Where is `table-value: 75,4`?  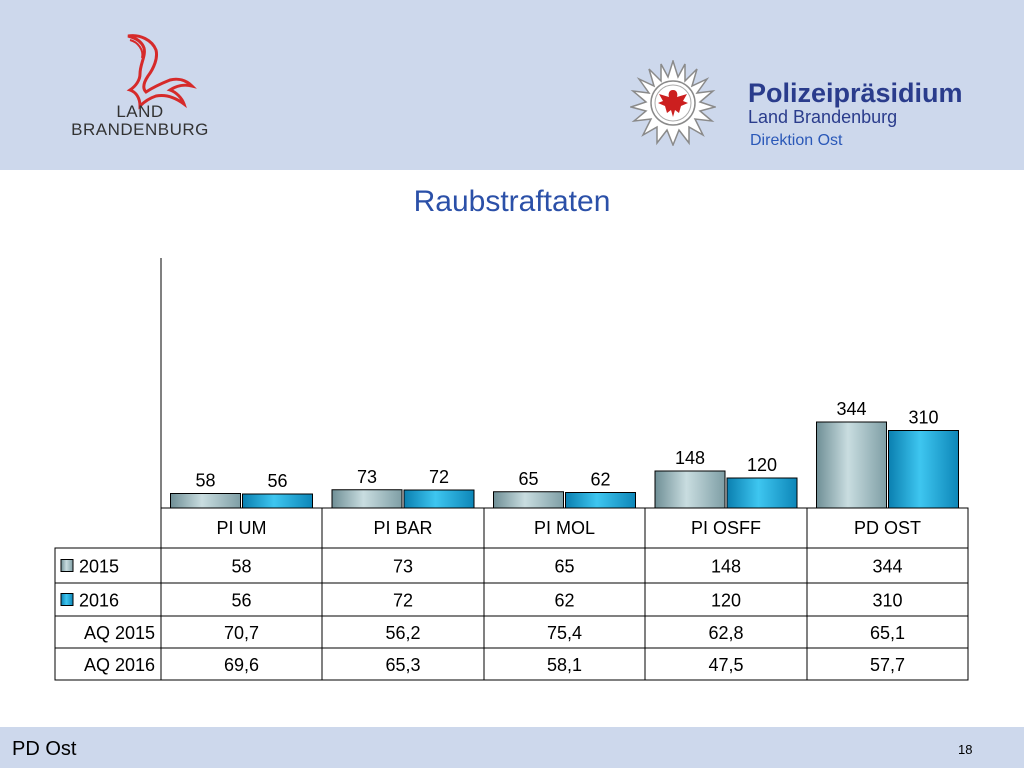
table-value: 75,4 is located at coordinates (564, 633).